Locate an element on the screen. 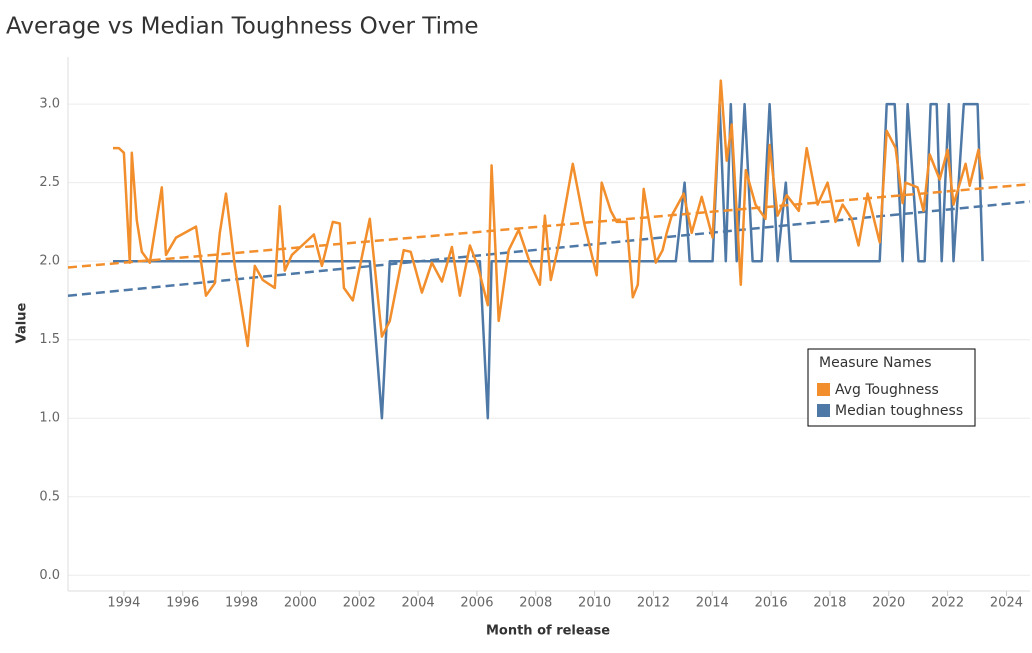 This screenshot has width=1032, height=653. y-tick-label: 3.0 is located at coordinates (49, 104).